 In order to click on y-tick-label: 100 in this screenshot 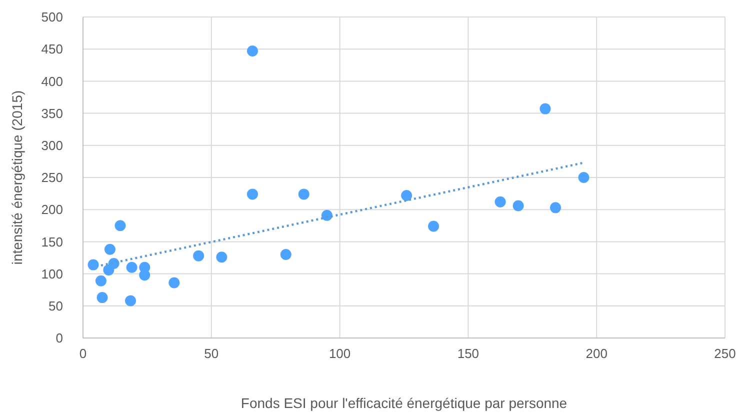, I will do `click(52, 274)`.